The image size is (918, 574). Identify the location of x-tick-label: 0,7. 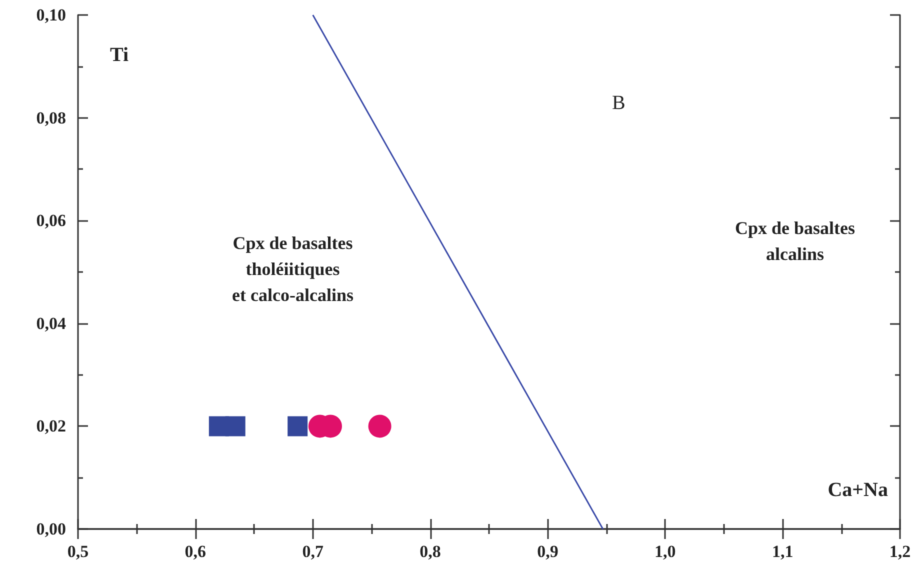
(313, 551).